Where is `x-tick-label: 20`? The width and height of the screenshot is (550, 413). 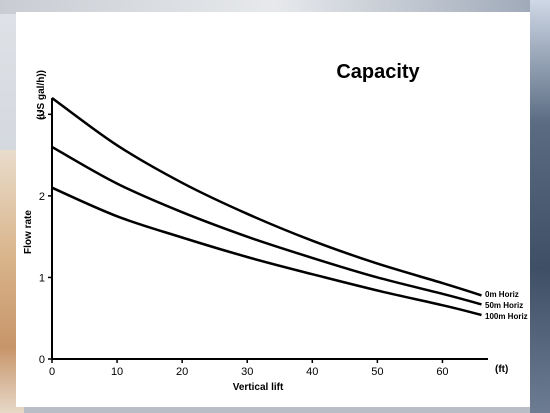
x-tick-label: 20 is located at coordinates (182, 372).